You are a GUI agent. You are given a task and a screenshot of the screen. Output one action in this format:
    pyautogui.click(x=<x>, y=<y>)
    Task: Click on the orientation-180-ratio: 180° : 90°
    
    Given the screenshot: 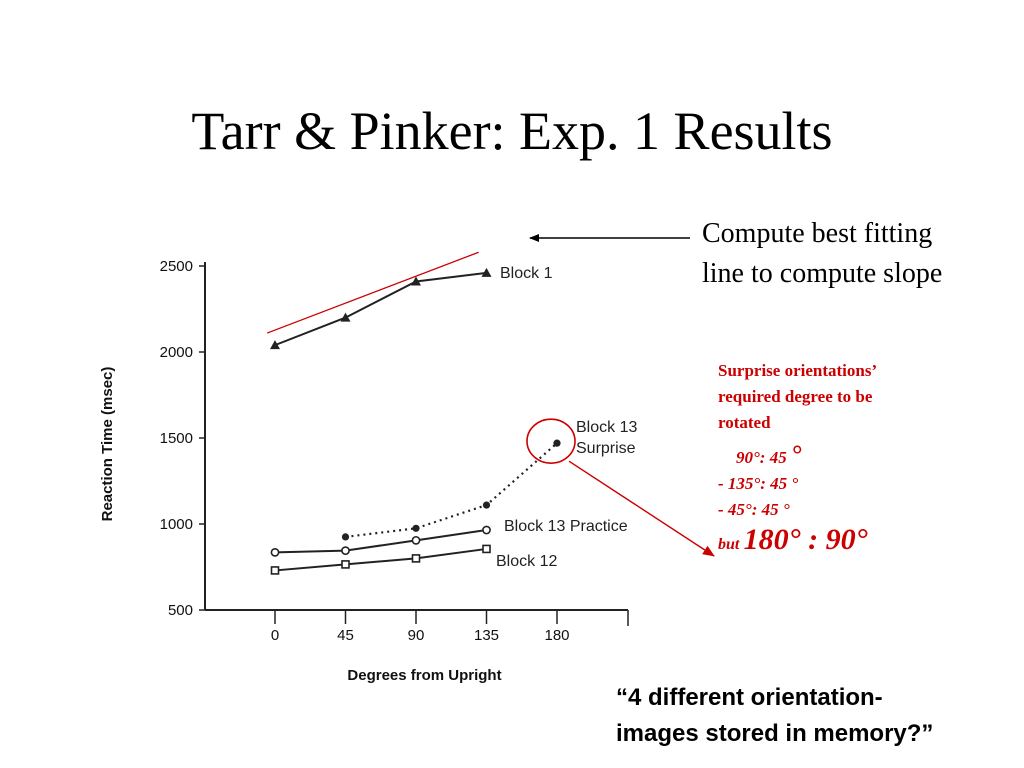 What is the action you would take?
    pyautogui.click(x=805, y=539)
    